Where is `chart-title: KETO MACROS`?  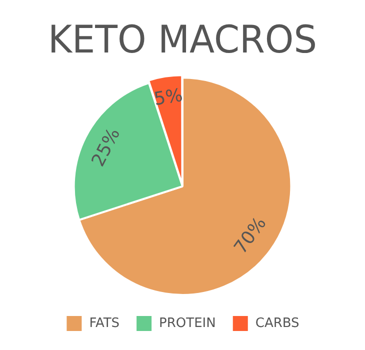
chart-title: KETO MACROS is located at coordinates (182, 39).